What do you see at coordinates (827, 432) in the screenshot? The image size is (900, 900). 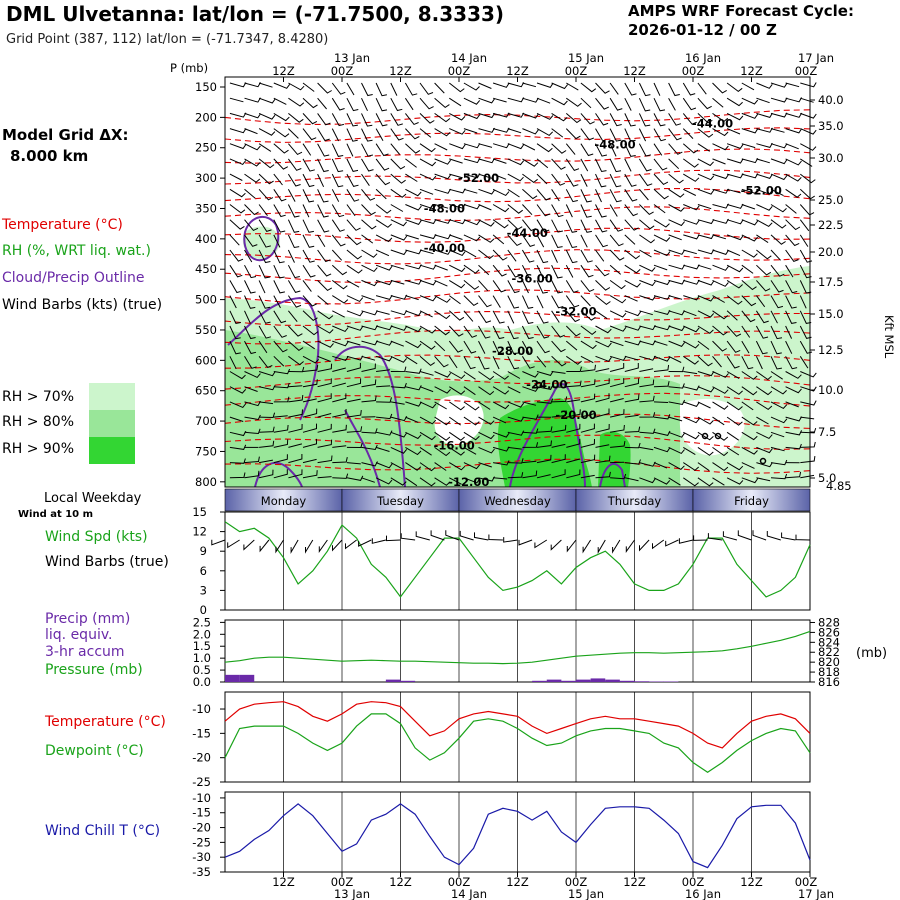 I see `height-tick-label: 7.5` at bounding box center [827, 432].